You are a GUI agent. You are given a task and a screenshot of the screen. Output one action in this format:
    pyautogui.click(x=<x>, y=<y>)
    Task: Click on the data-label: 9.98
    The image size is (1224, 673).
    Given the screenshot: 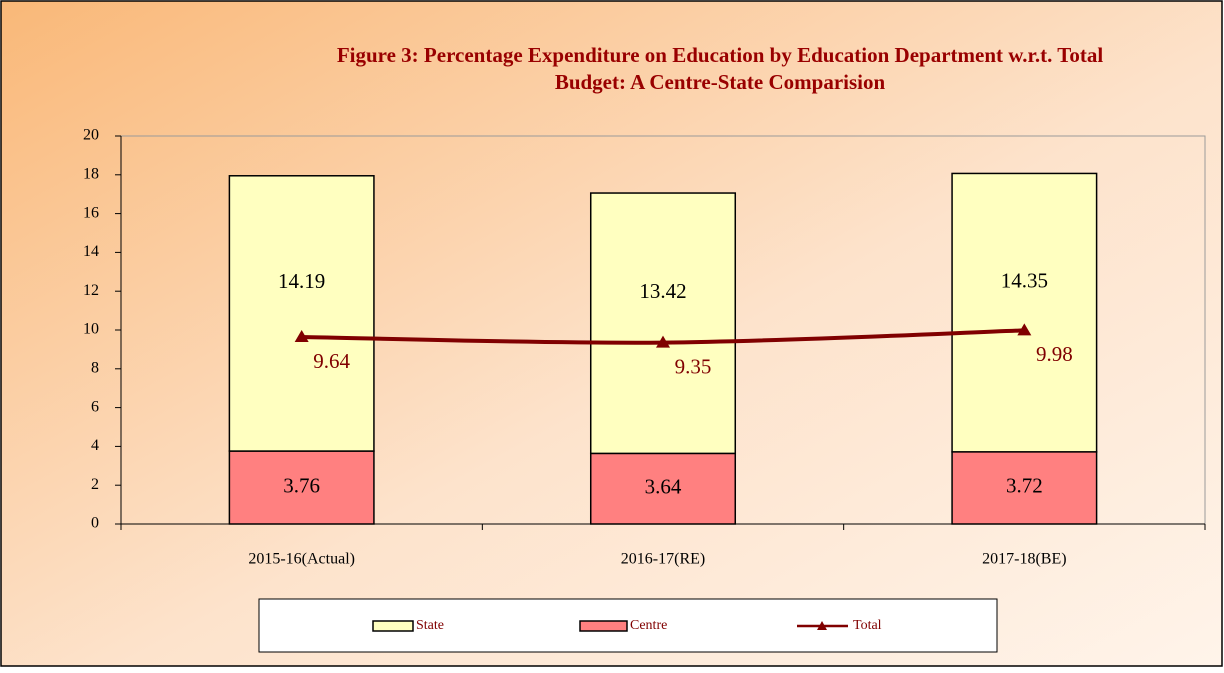 What is the action you would take?
    pyautogui.click(x=1054, y=354)
    